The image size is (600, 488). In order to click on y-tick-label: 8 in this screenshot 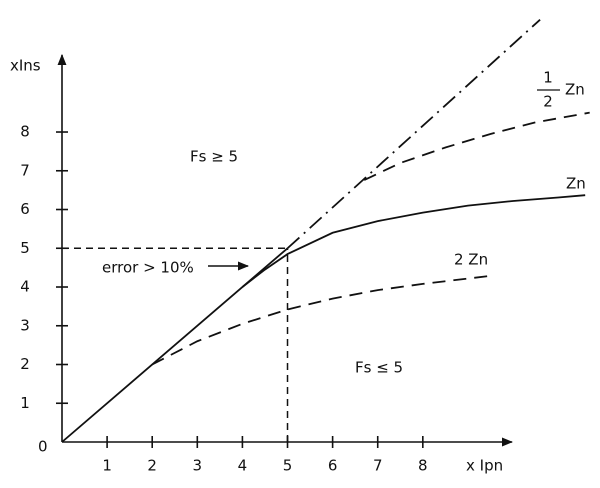, I will do `click(25, 132)`.